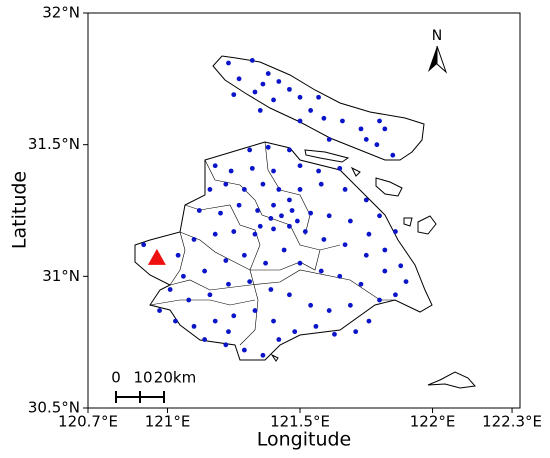 Image resolution: width=550 pixels, height=458 pixels. Describe the element at coordinates (300, 422) in the screenshot. I see `x-tick-label: 121.5°E` at that location.